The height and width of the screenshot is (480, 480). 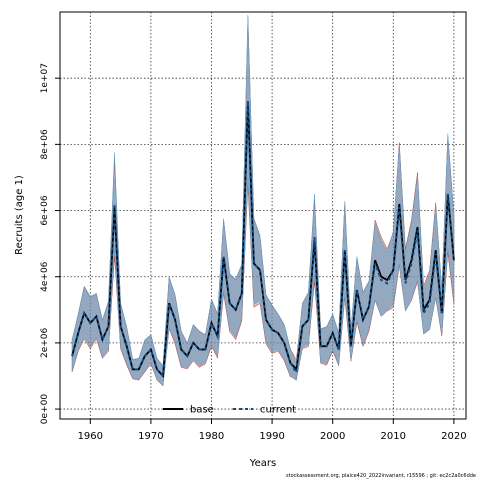 What do you see at coordinates (150, 436) in the screenshot?
I see `x-tick-label: 1970` at bounding box center [150, 436].